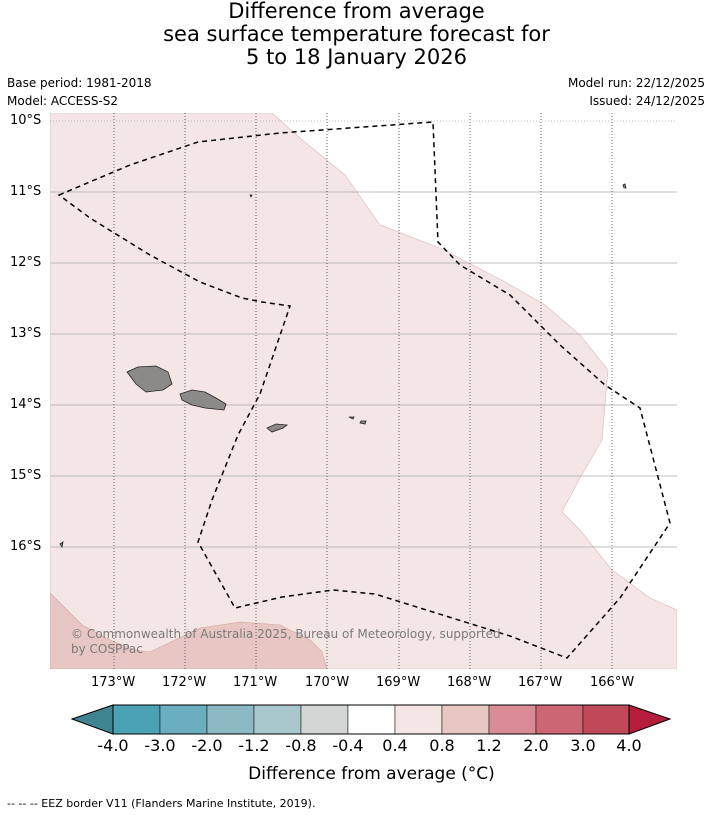  What do you see at coordinates (63, 101) in the screenshot?
I see `model-name: Model: ACCESS-S2` at bounding box center [63, 101].